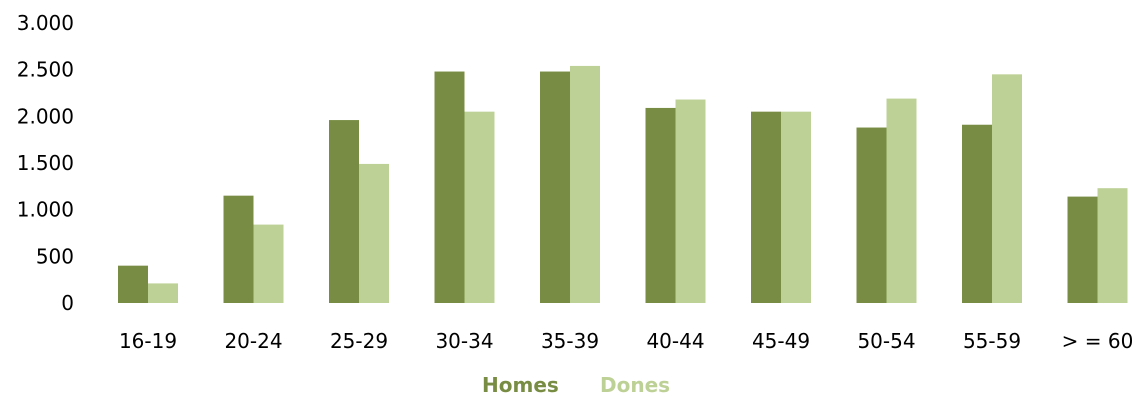  What do you see at coordinates (520, 383) in the screenshot?
I see `legend-item-homes: Homes` at bounding box center [520, 383].